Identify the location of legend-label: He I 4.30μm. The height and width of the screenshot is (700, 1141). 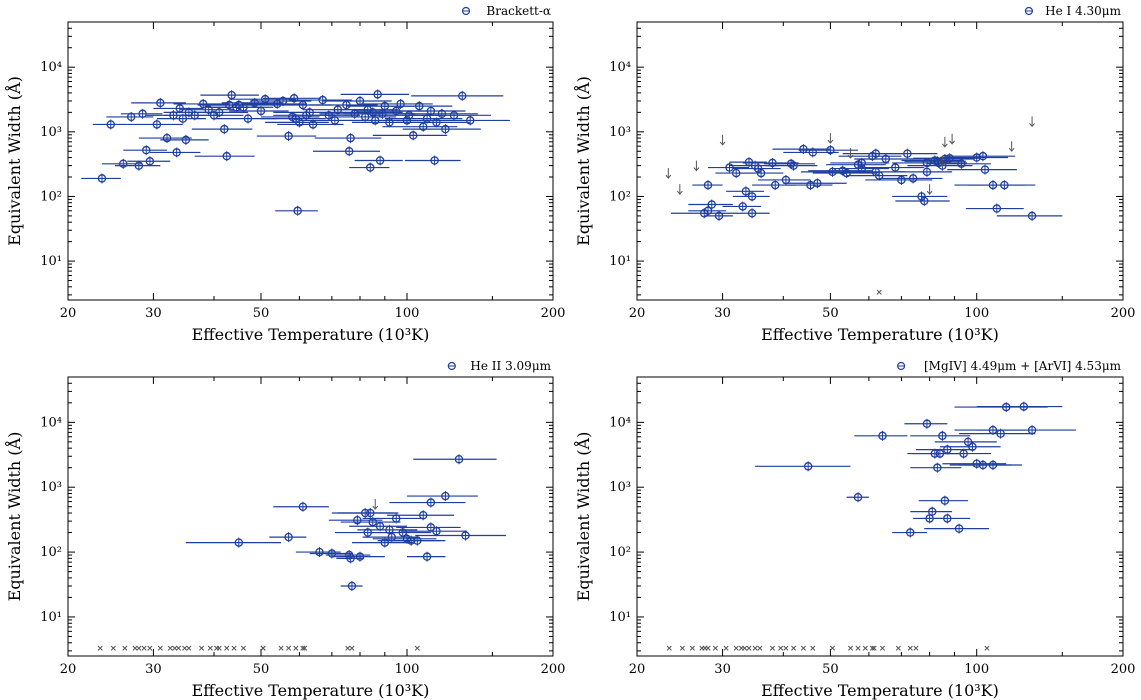
(1083, 11).